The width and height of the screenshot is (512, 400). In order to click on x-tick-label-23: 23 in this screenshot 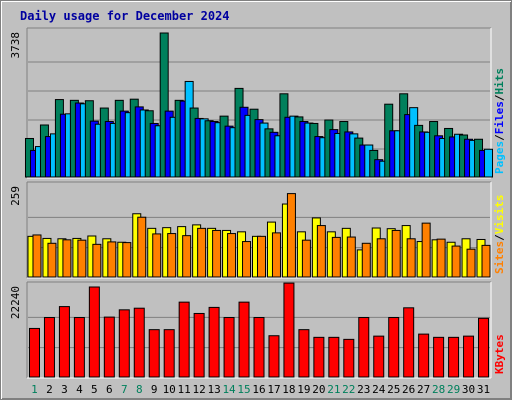, I will do `click(363, 389)`.